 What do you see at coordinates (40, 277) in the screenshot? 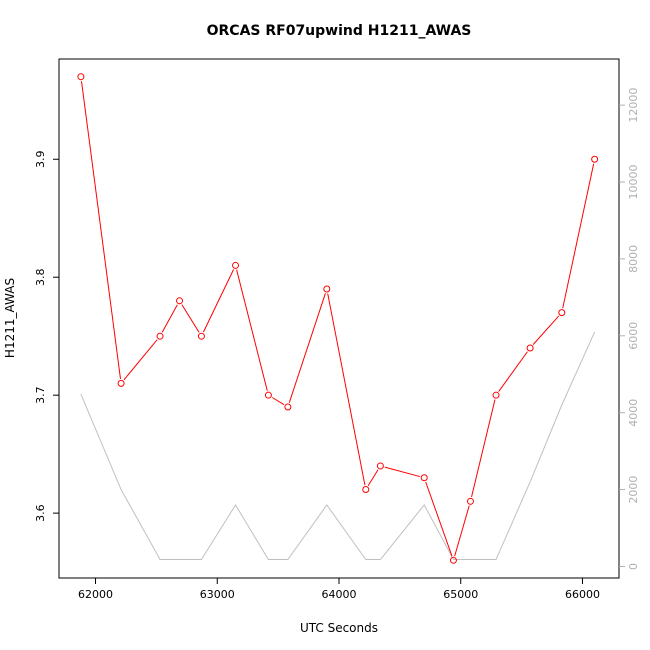
I see `y-tick-label: 3.8` at bounding box center [40, 277].